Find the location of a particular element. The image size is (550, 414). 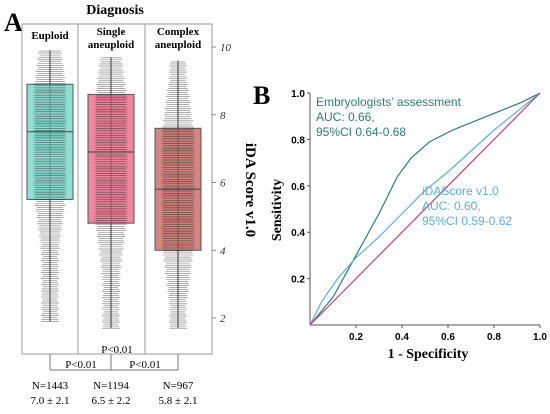

panel-b-label: B is located at coordinates (261, 95).